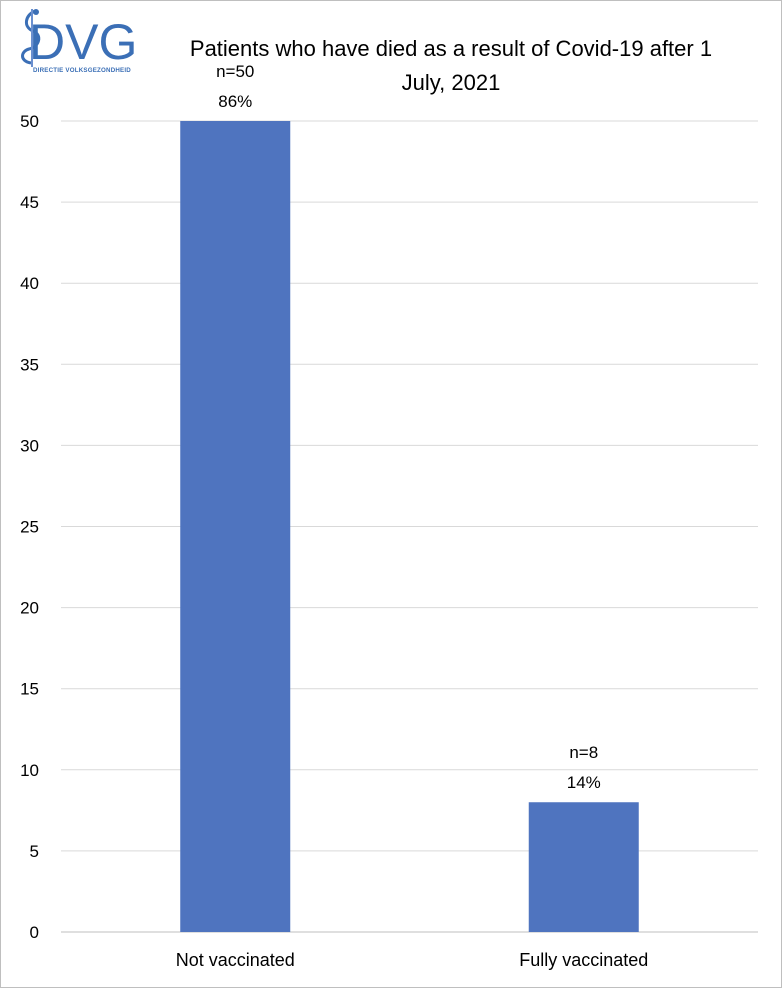 The width and height of the screenshot is (782, 988). Describe the element at coordinates (34, 932) in the screenshot. I see `y-tick-label: 0` at that location.